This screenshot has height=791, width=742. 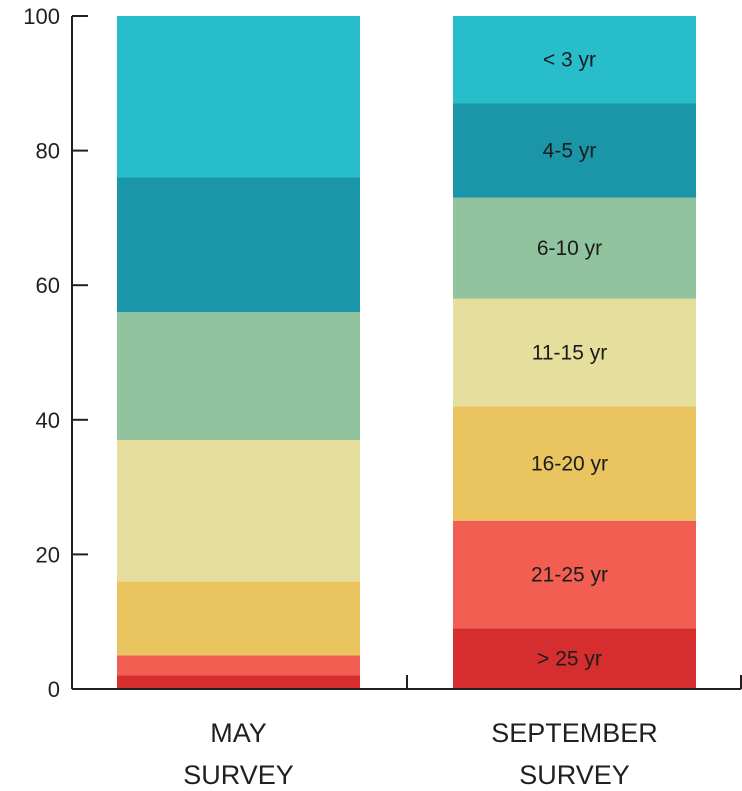 I want to click on y-tick-label: 40, so click(x=48, y=420).